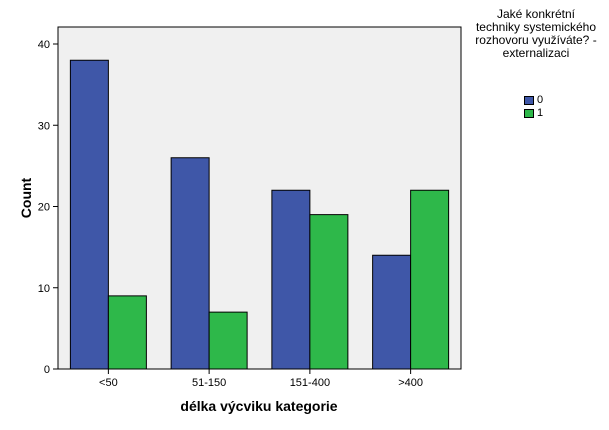  I want to click on x-tick-label: 151-400, so click(310, 383).